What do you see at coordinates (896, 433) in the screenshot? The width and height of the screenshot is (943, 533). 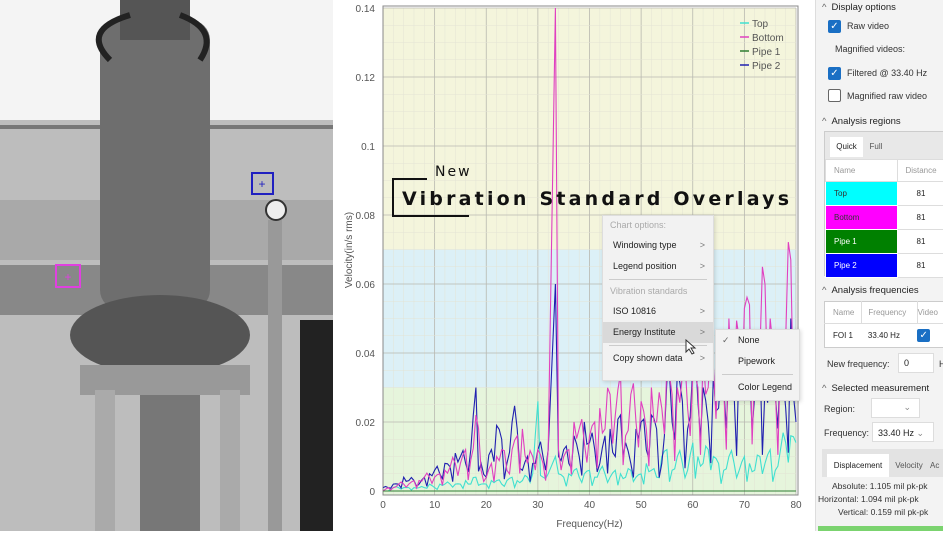 I see `frequency-value: 33.40 Hz` at bounding box center [896, 433].